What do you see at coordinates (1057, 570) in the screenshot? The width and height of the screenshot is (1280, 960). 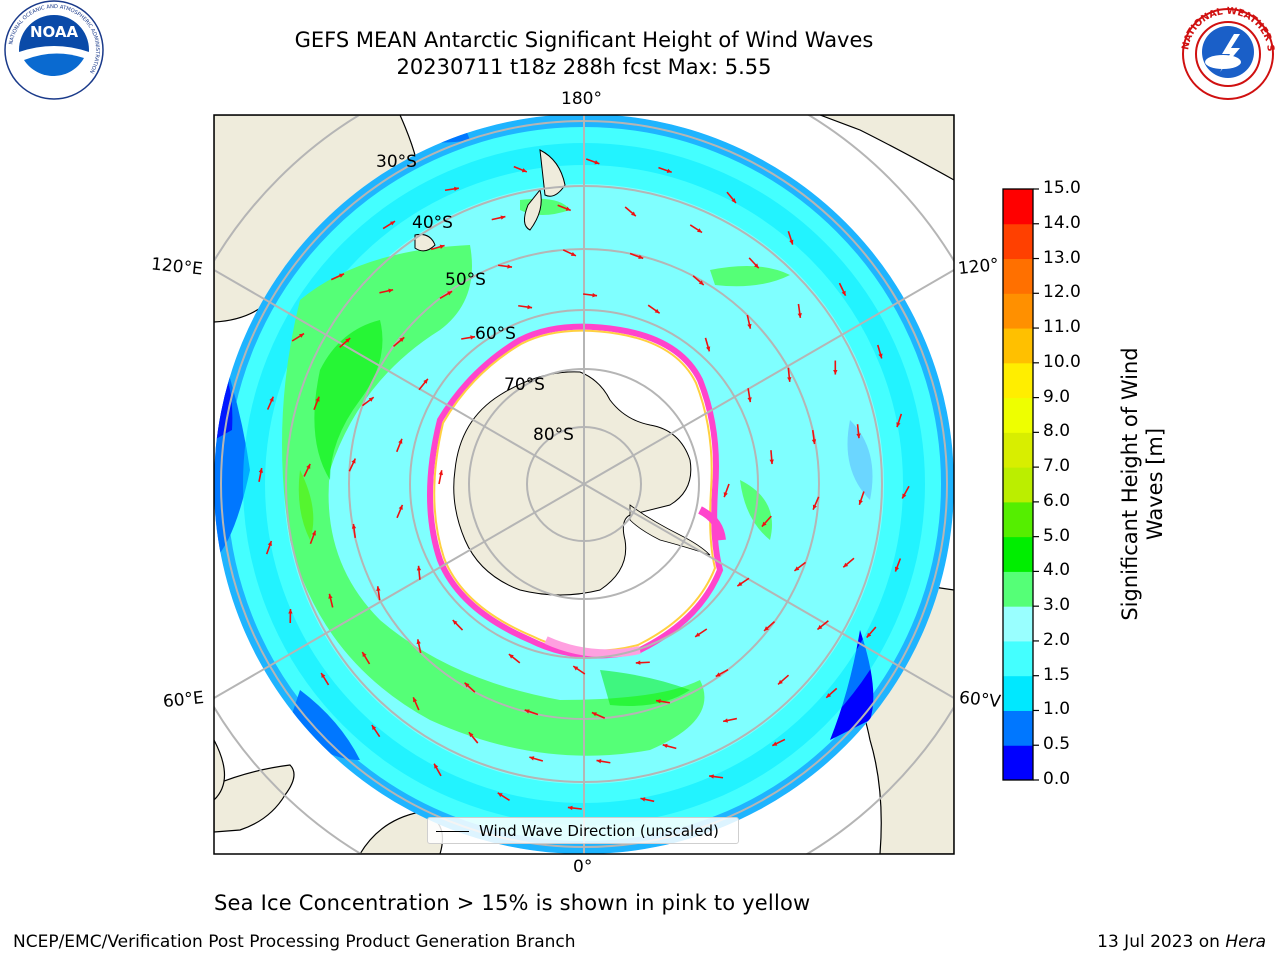 I see `colorbar-tick-label: 4.0` at bounding box center [1057, 570].